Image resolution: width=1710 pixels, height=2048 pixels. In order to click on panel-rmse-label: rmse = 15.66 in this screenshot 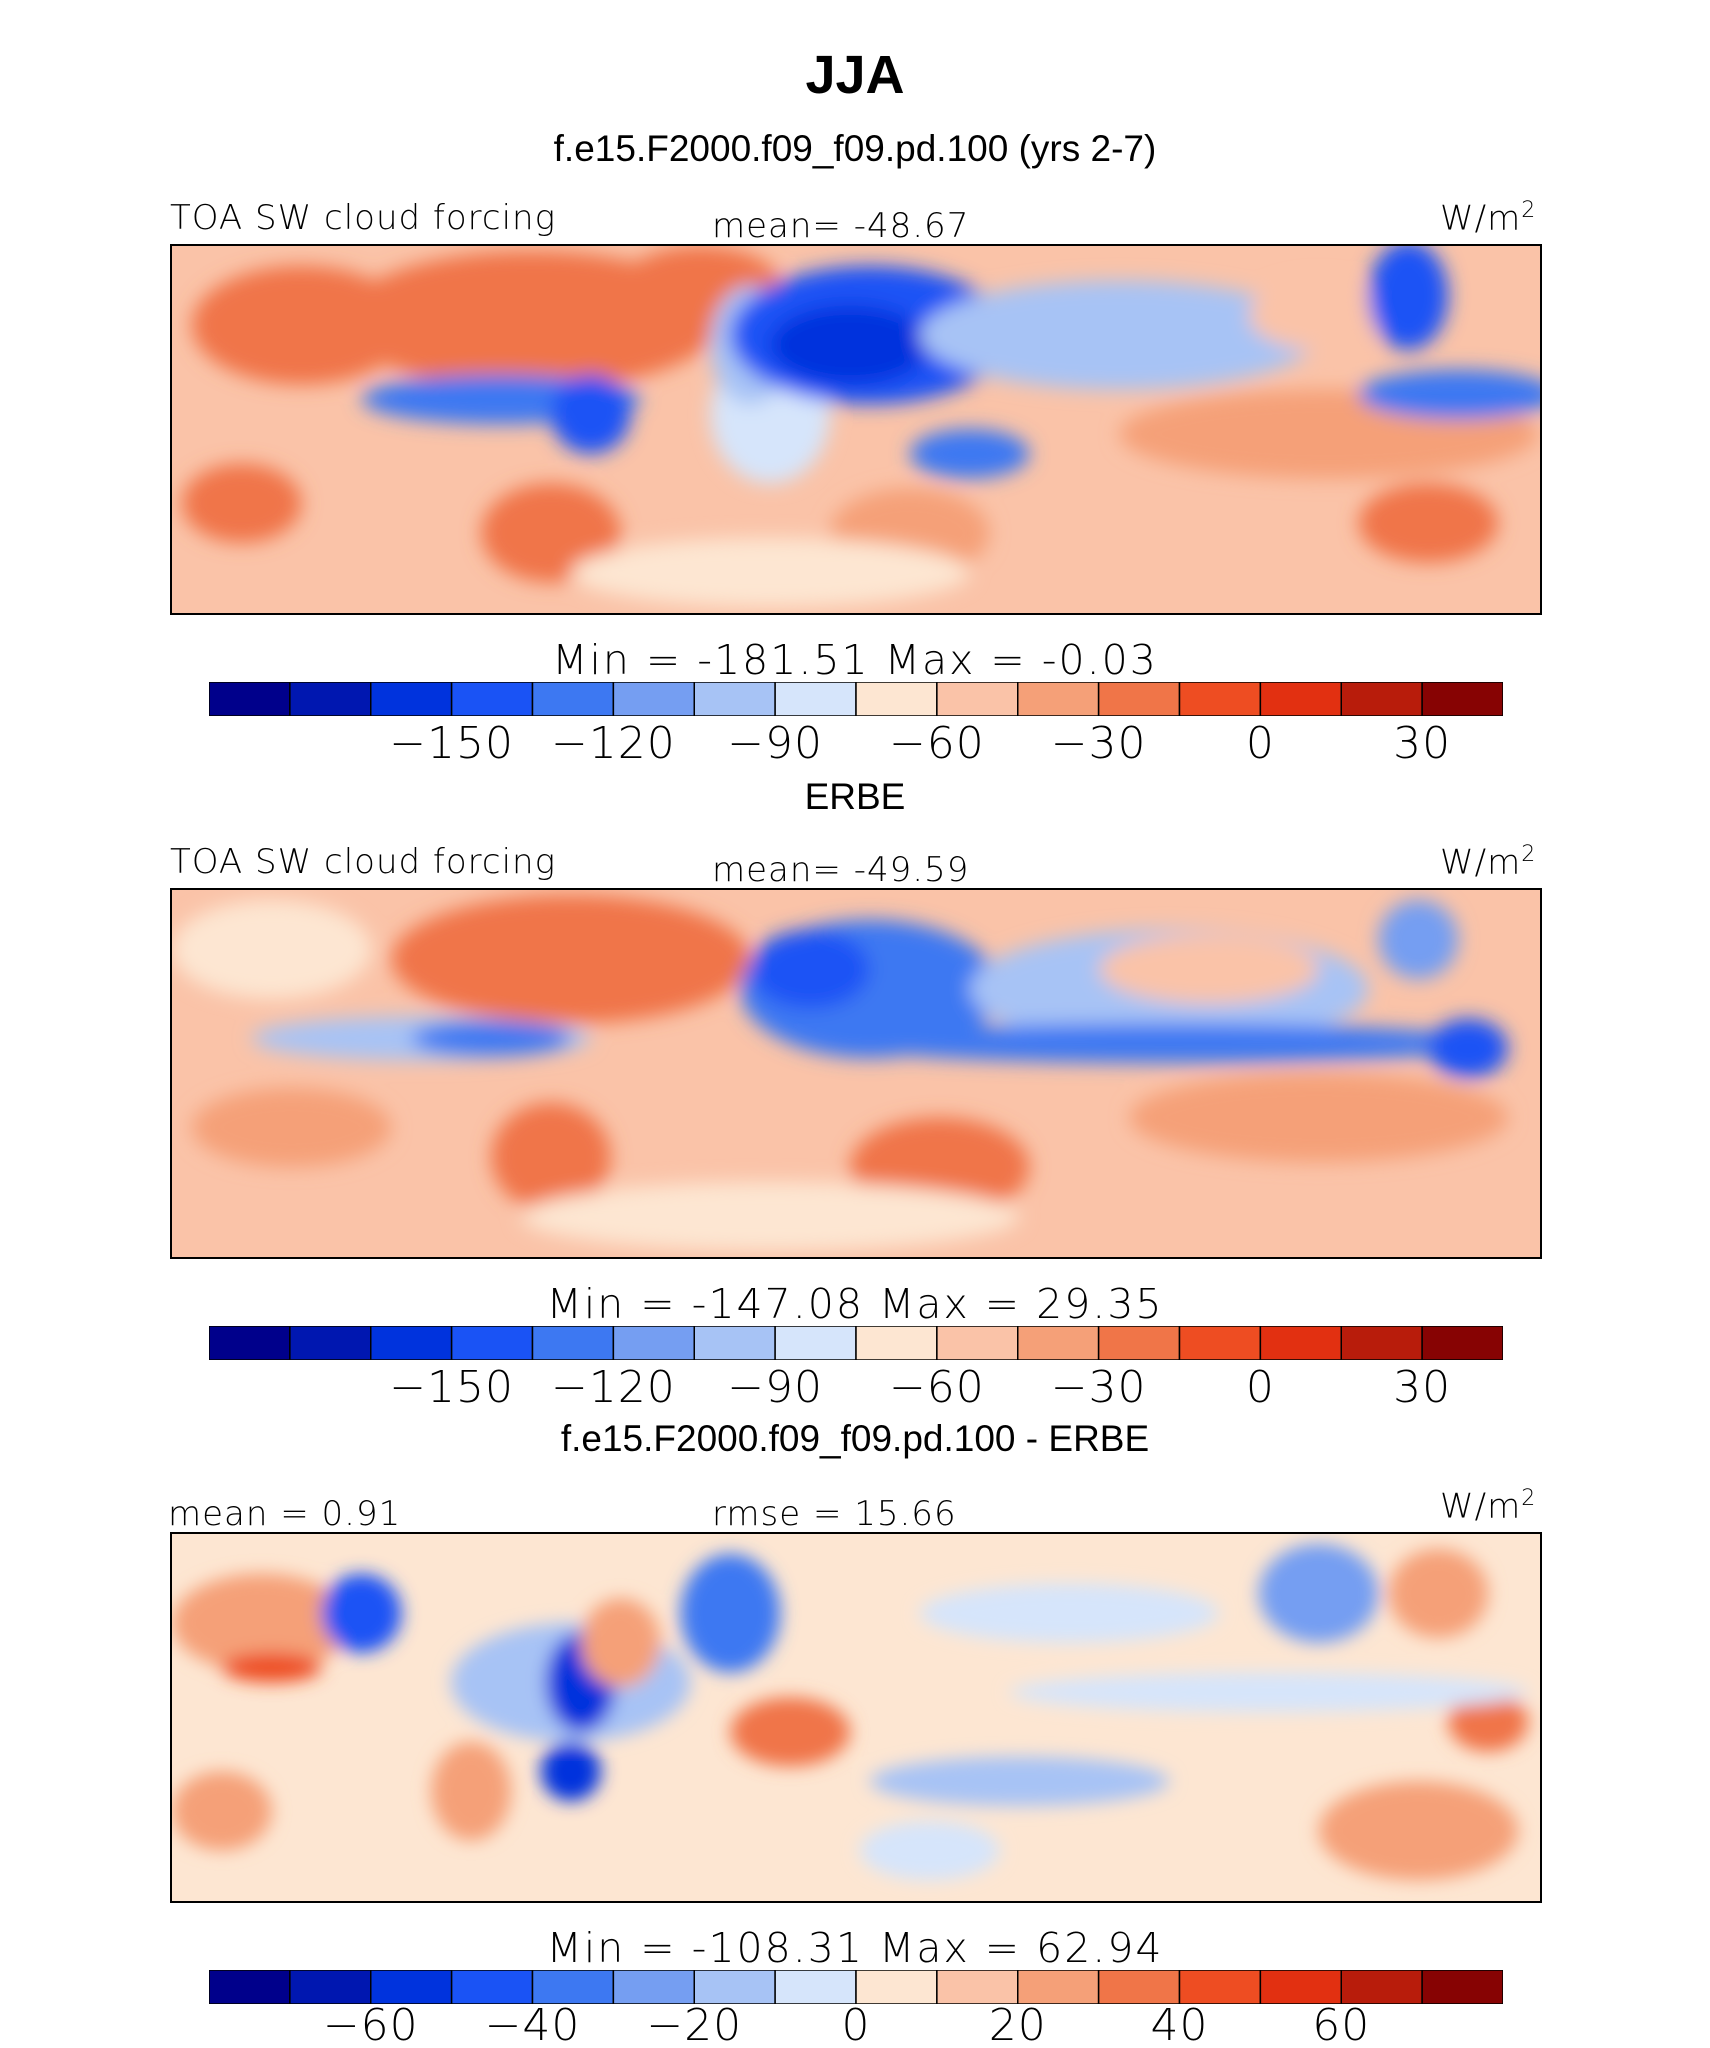, I will do `click(834, 1514)`.